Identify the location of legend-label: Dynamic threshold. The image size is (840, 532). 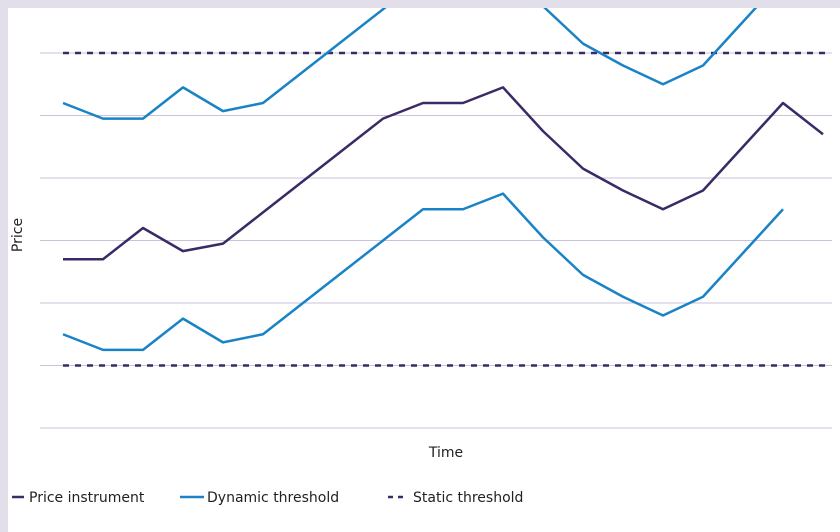
(273, 498).